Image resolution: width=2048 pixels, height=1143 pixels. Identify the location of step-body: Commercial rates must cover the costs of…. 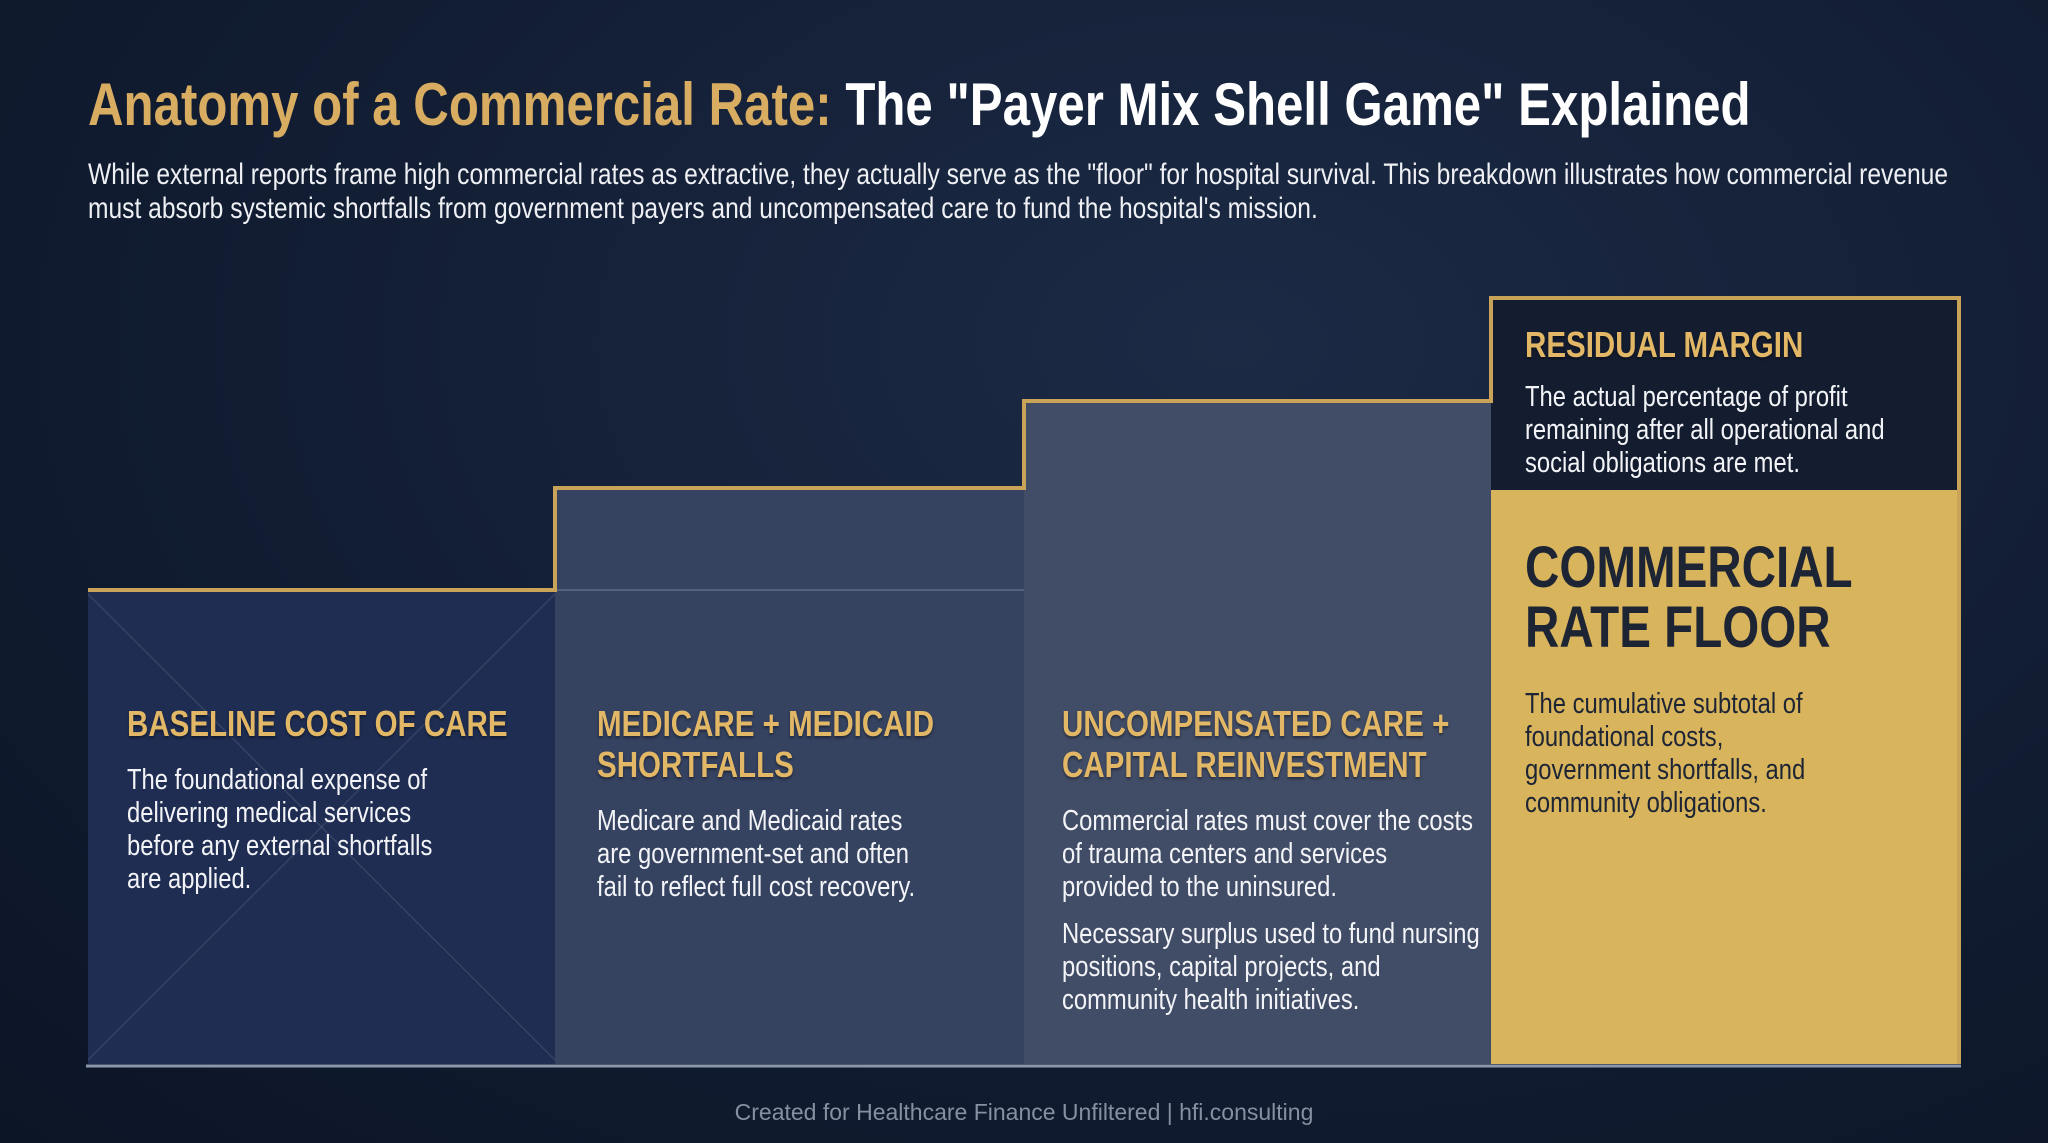
(1267, 854).